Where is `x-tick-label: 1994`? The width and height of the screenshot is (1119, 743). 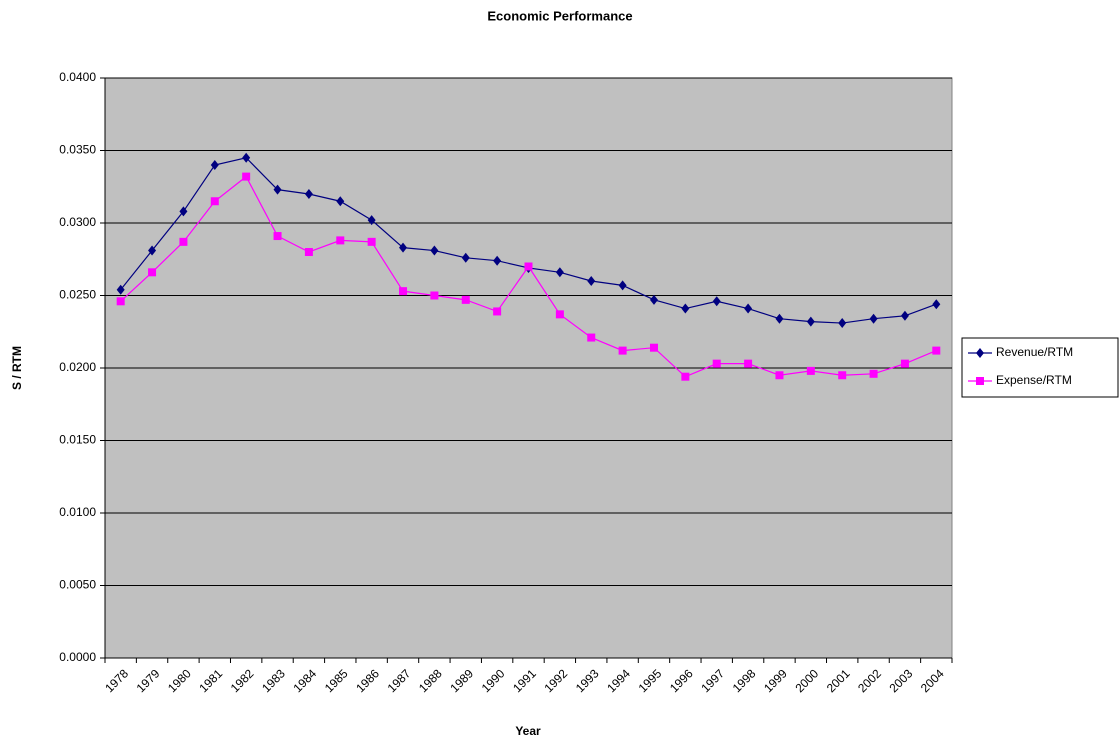
x-tick-label: 1994 is located at coordinates (618, 680).